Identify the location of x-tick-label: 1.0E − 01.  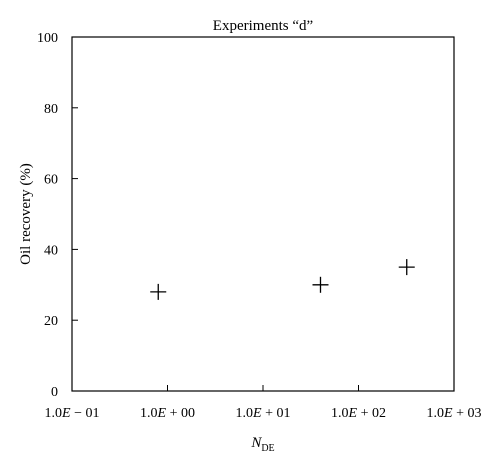
(72, 413).